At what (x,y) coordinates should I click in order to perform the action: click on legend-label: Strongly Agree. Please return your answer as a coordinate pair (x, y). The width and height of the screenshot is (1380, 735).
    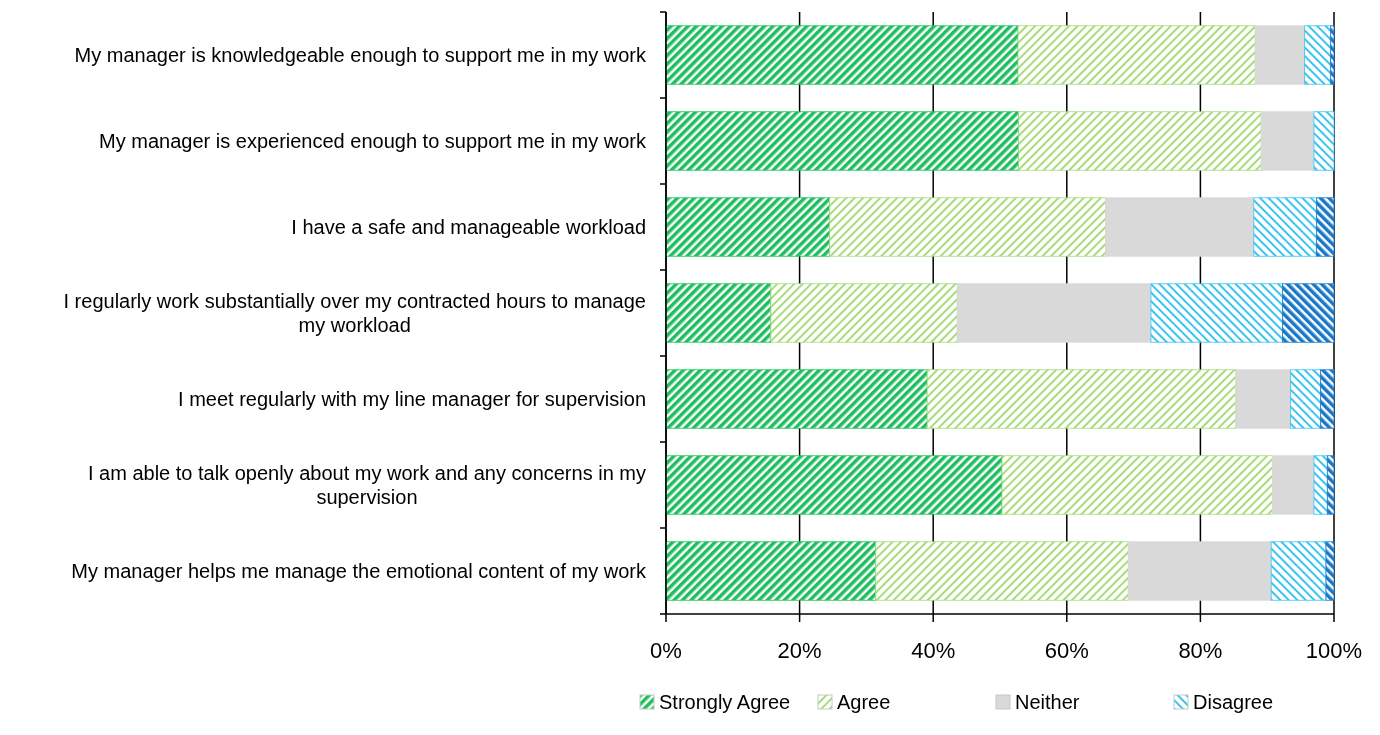
    Looking at the image, I should click on (725, 702).